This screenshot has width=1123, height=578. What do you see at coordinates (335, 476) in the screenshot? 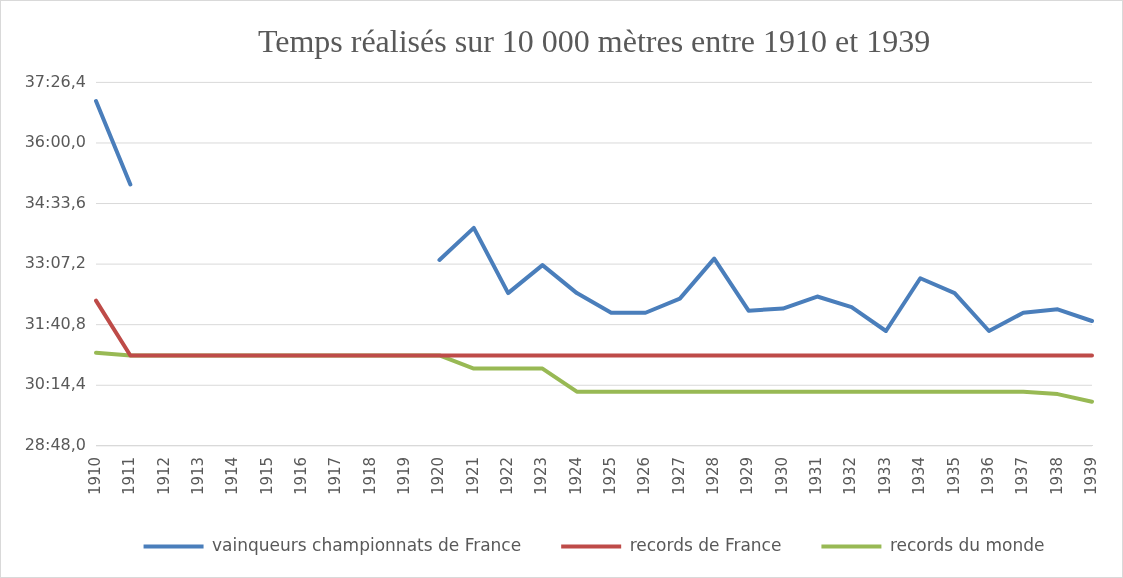
I see `x-tick-label: 1917` at bounding box center [335, 476].